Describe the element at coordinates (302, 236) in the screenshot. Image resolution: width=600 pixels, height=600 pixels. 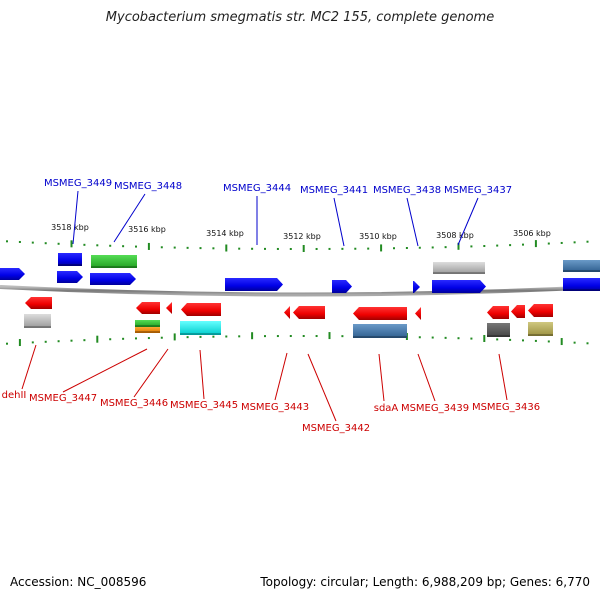
I see `scale-label: 3512 kbp` at that location.